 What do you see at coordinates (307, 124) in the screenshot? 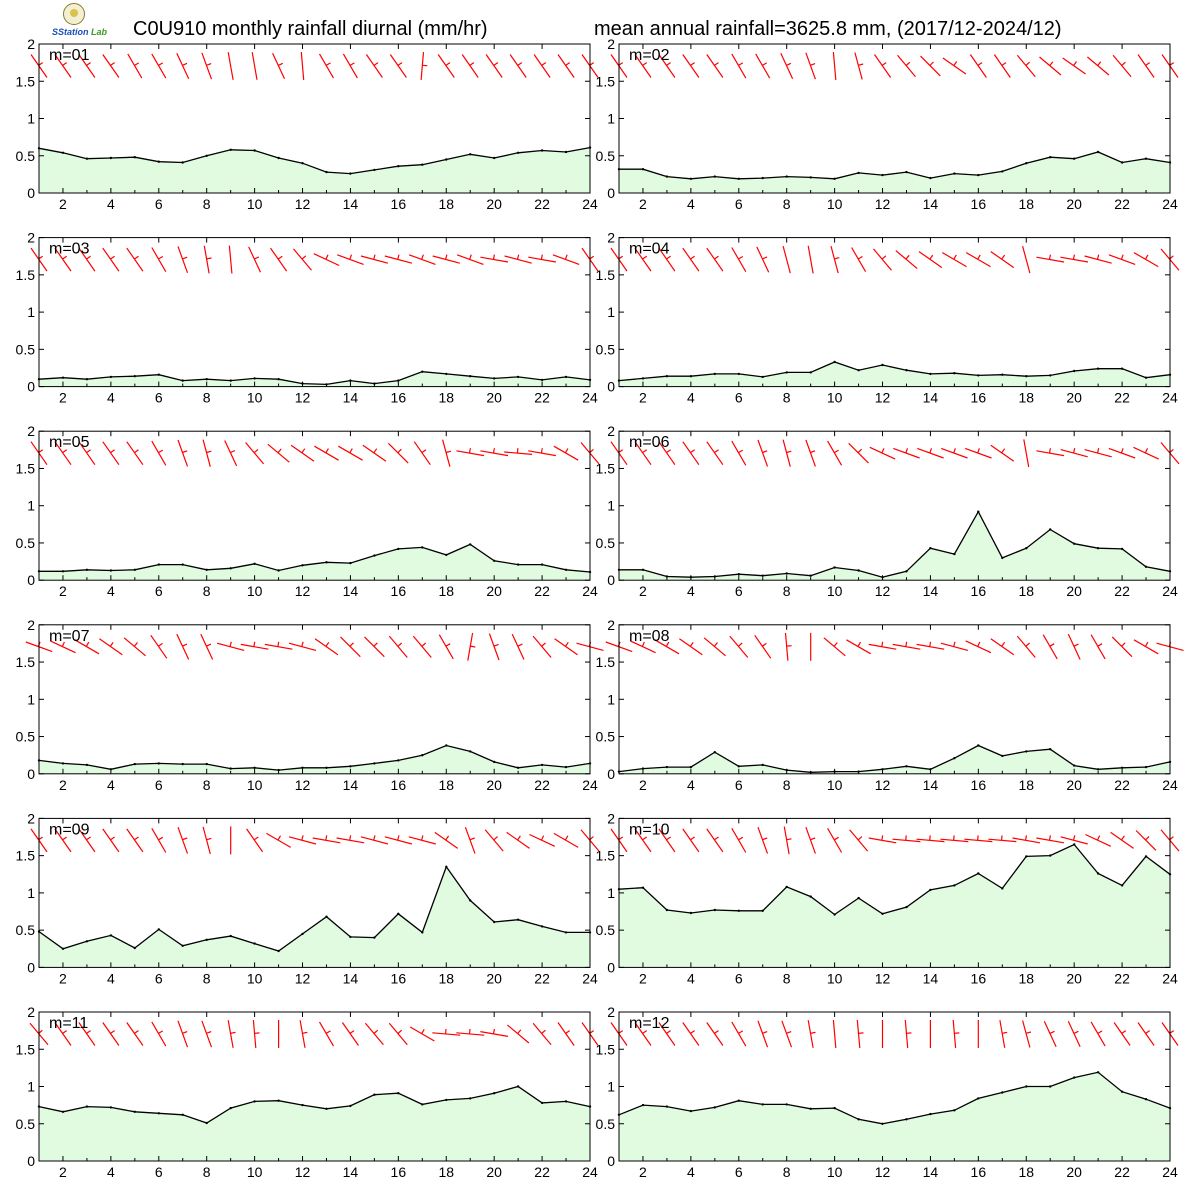
I see `panel-1: 00.511.522 4 6 8 10 12 14 16 18 20 22 24m=01` at bounding box center [307, 124].